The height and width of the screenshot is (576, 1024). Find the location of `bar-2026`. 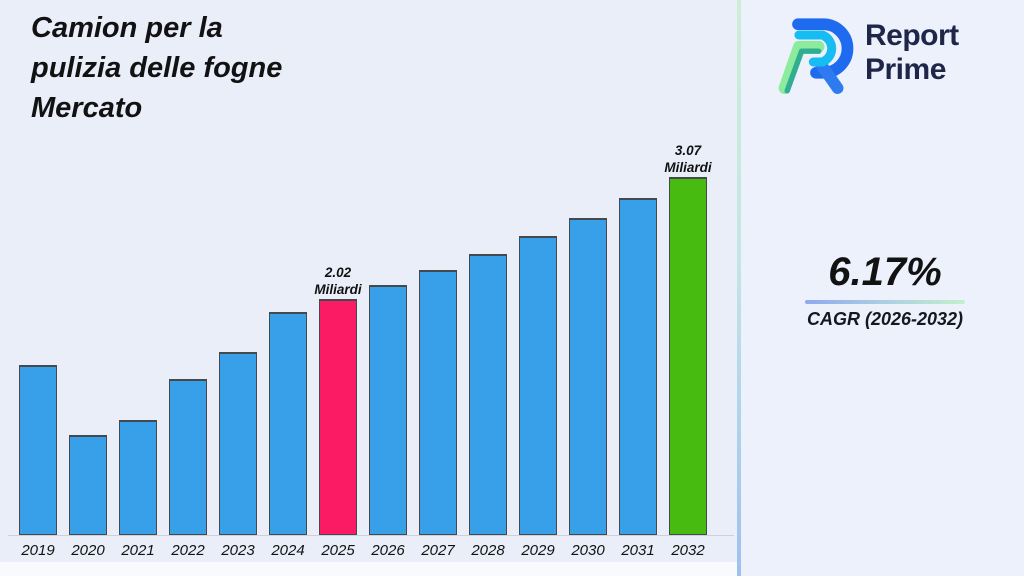

bar-2026 is located at coordinates (388, 410).